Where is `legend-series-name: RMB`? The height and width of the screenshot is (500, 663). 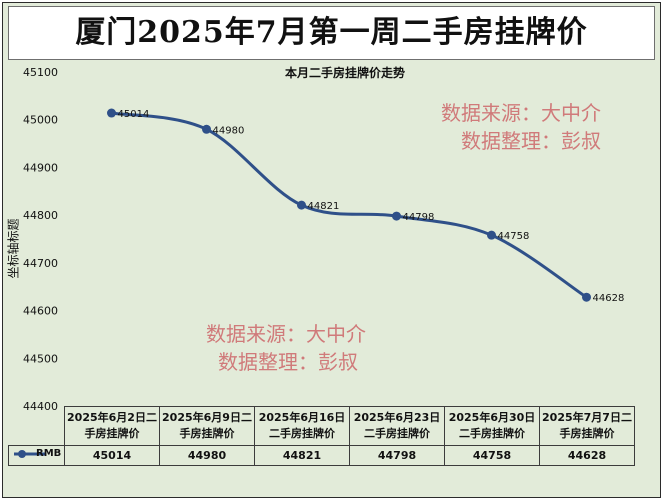 legend-series-name: RMB is located at coordinates (49, 453).